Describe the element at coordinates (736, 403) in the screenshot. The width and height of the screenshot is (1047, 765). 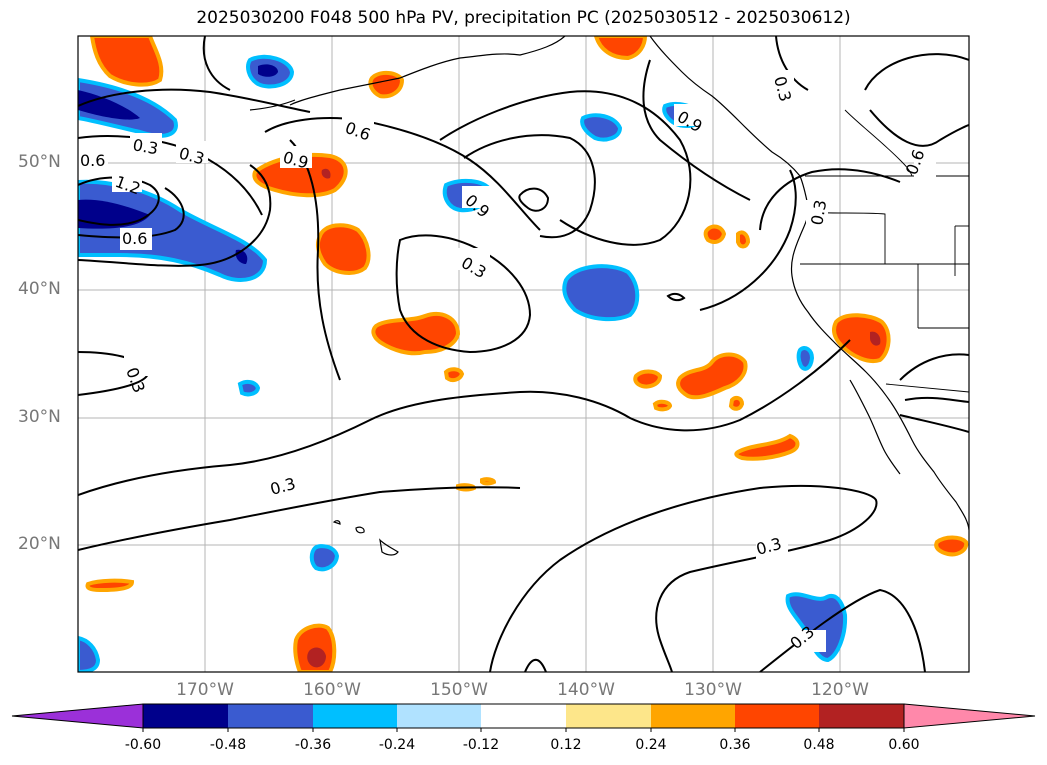
I see `pos-blob-31n-131w` at that location.